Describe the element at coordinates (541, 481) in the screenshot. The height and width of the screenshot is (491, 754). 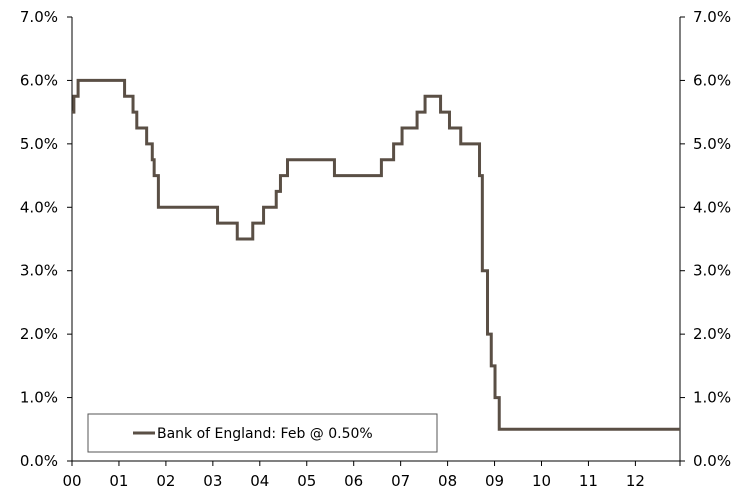
I see `x-tick-label: 10` at that location.